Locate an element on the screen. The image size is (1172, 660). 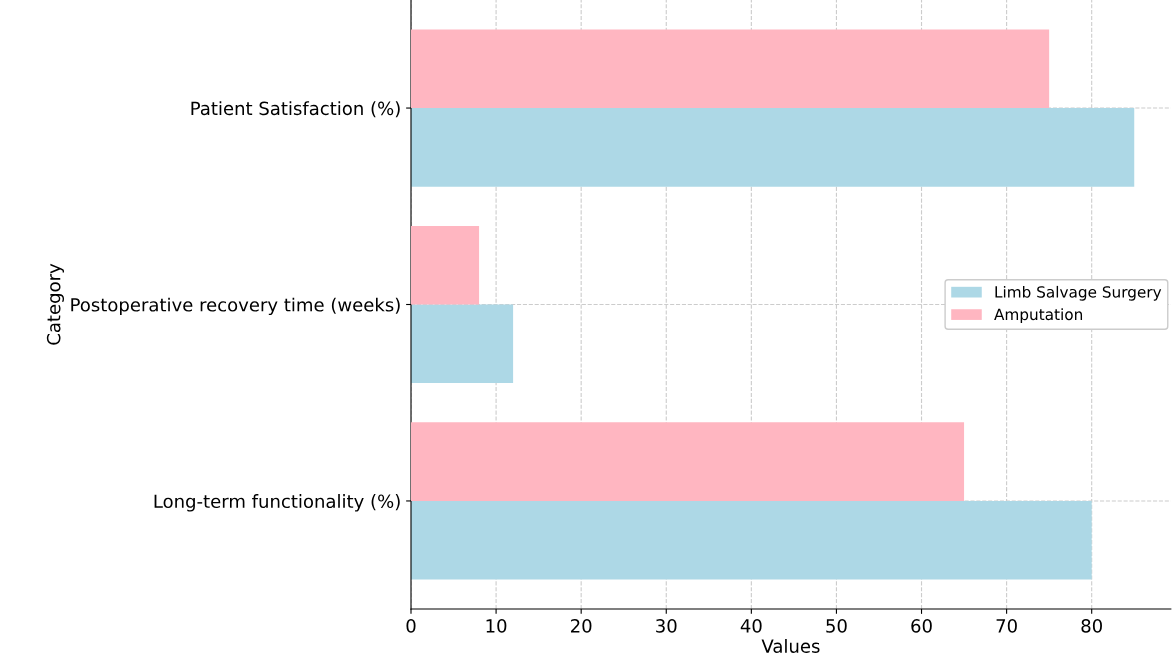
x-tick-label: 40 is located at coordinates (751, 626).